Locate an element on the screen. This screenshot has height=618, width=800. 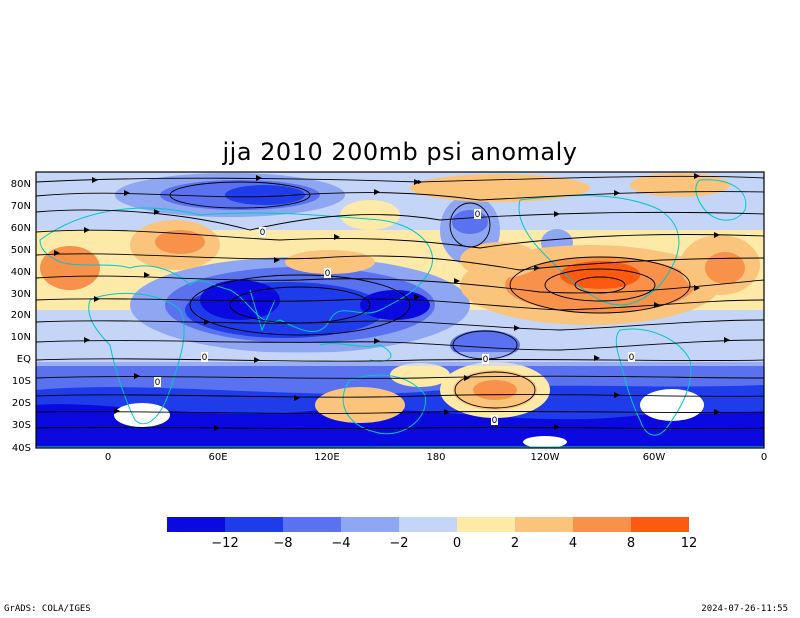
lon-label: 180 is located at coordinates (435, 457).